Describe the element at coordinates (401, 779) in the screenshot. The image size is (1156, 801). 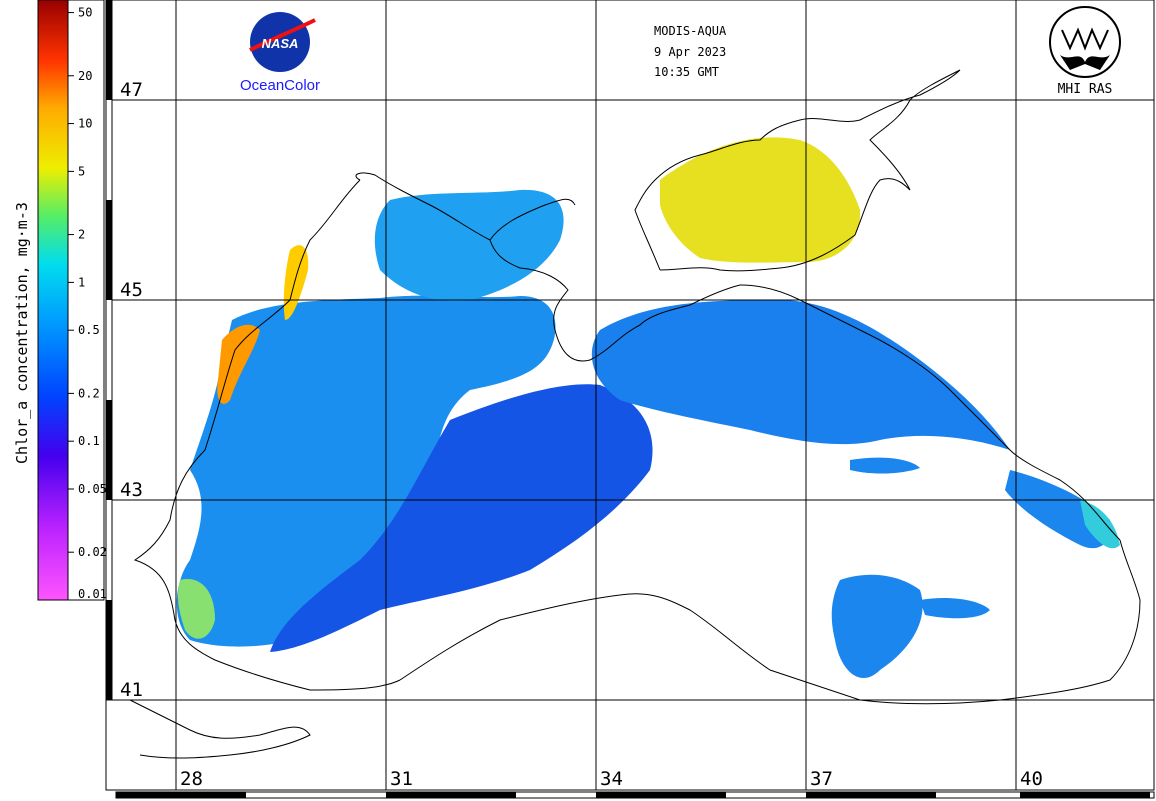
I see `longitude-label: 31` at that location.